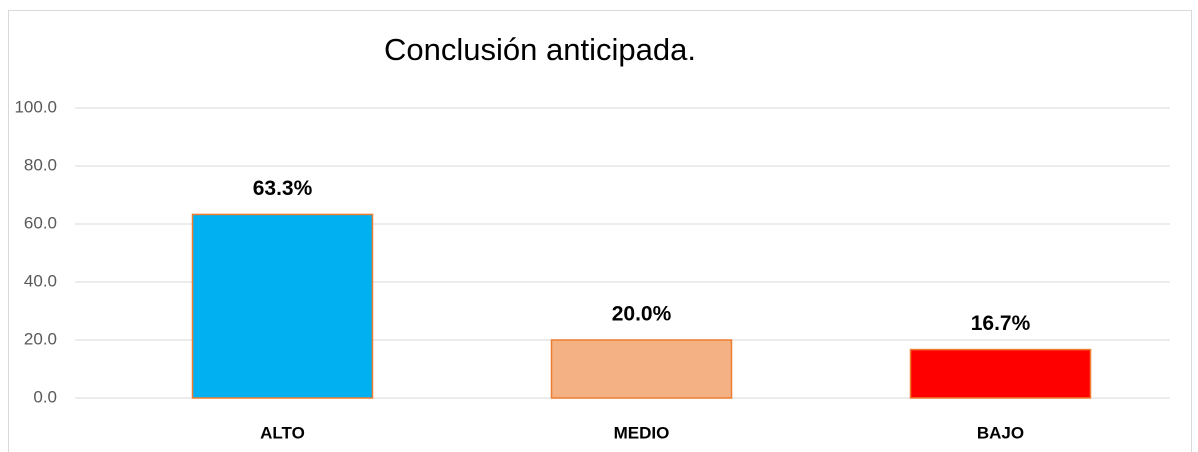  Describe the element at coordinates (1001, 323) in the screenshot. I see `data-label: 16.7%` at that location.